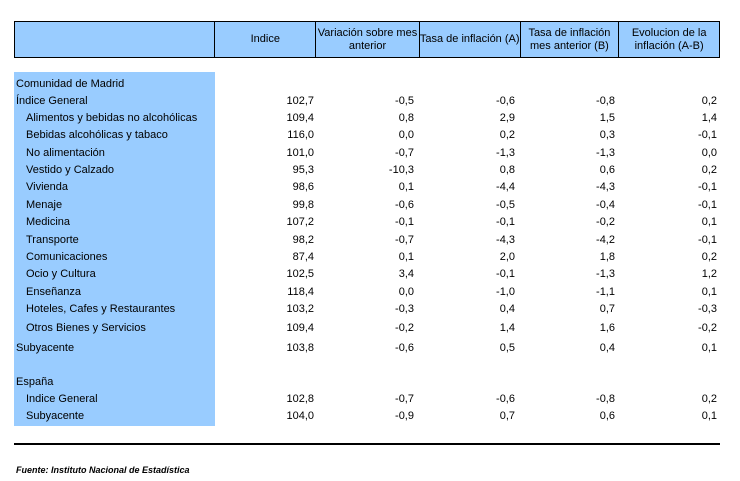 Image resolution: width=740 pixels, height=481 pixels. Describe the element at coordinates (507, 328) in the screenshot. I see `cell-tasa-a: 1,4` at that location.